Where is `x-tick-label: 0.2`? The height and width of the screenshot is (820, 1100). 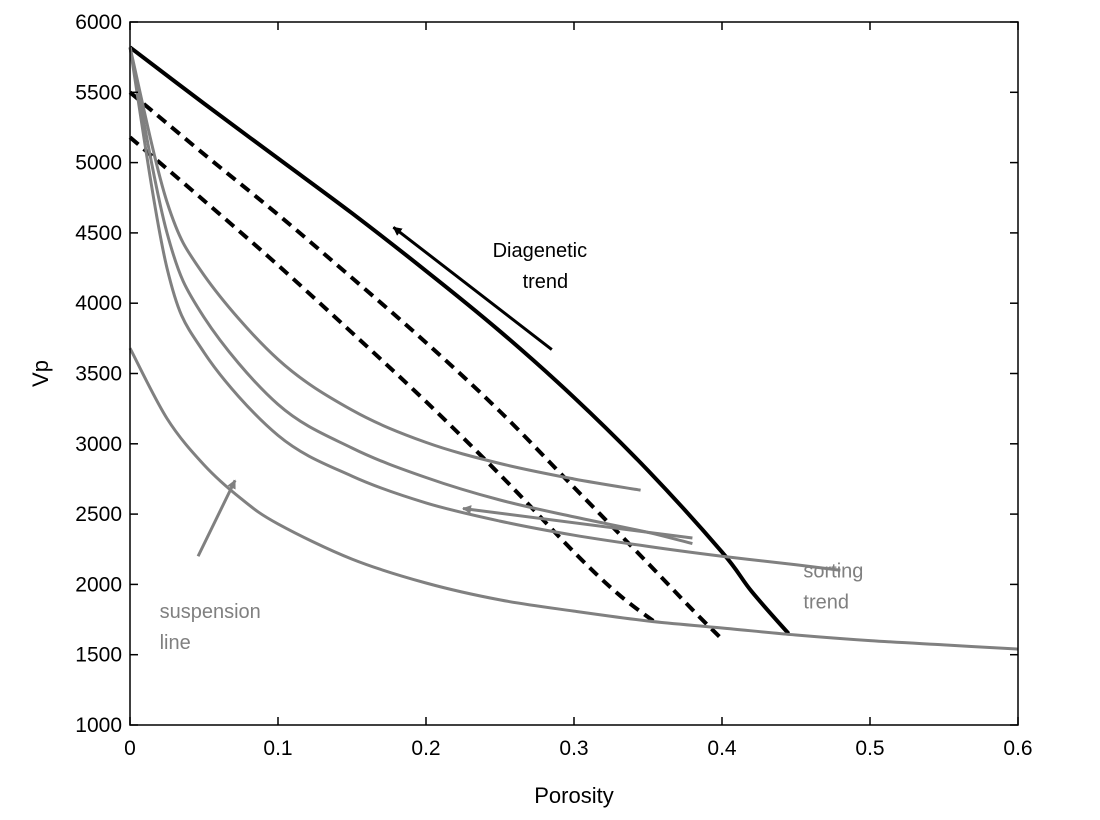
x-tick-label: 0.2 is located at coordinates (425, 748).